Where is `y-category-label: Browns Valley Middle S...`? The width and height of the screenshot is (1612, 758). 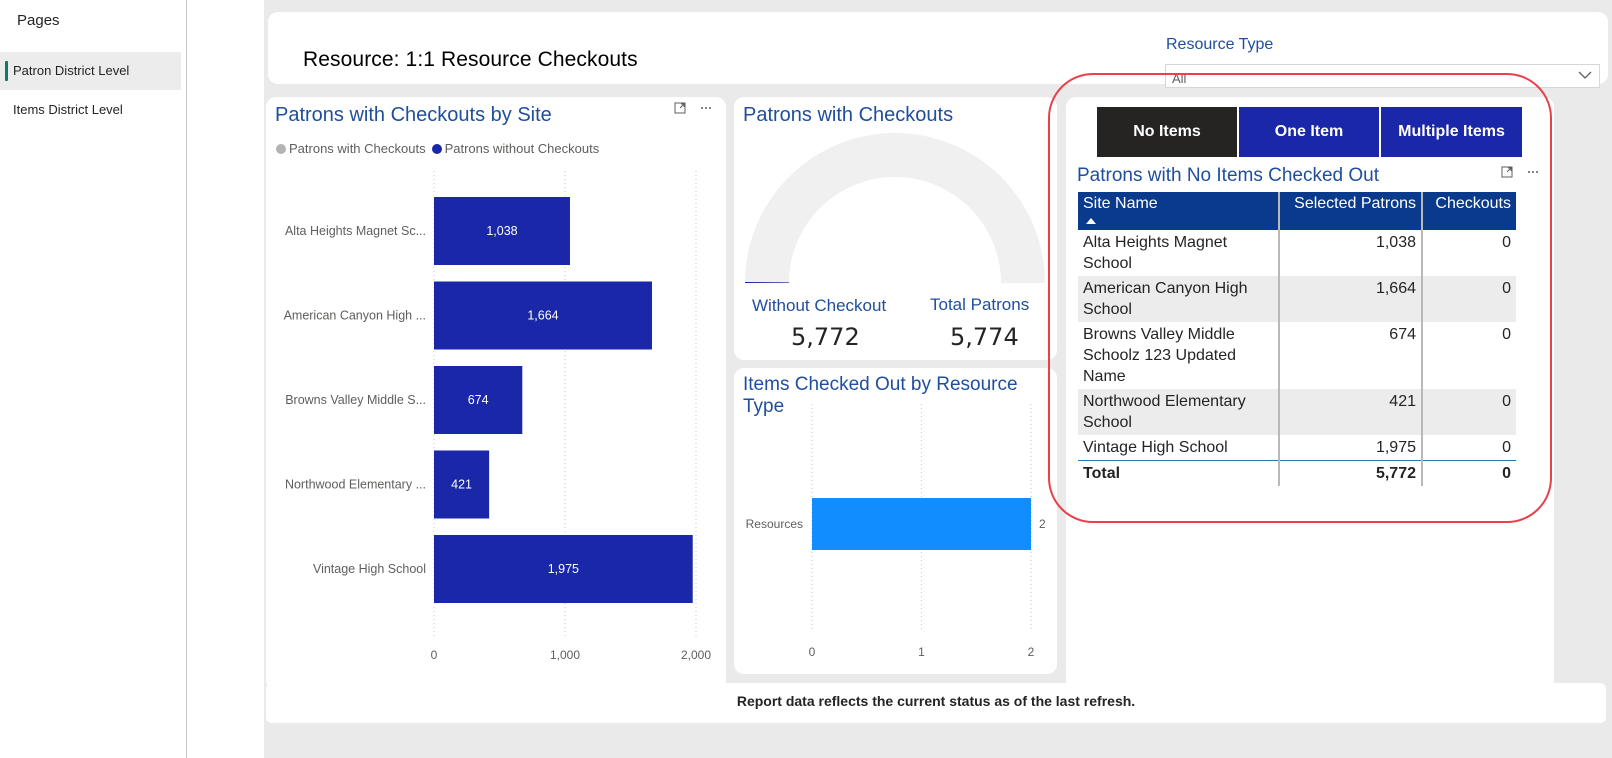
y-category-label: Browns Valley Middle S... is located at coordinates (355, 400).